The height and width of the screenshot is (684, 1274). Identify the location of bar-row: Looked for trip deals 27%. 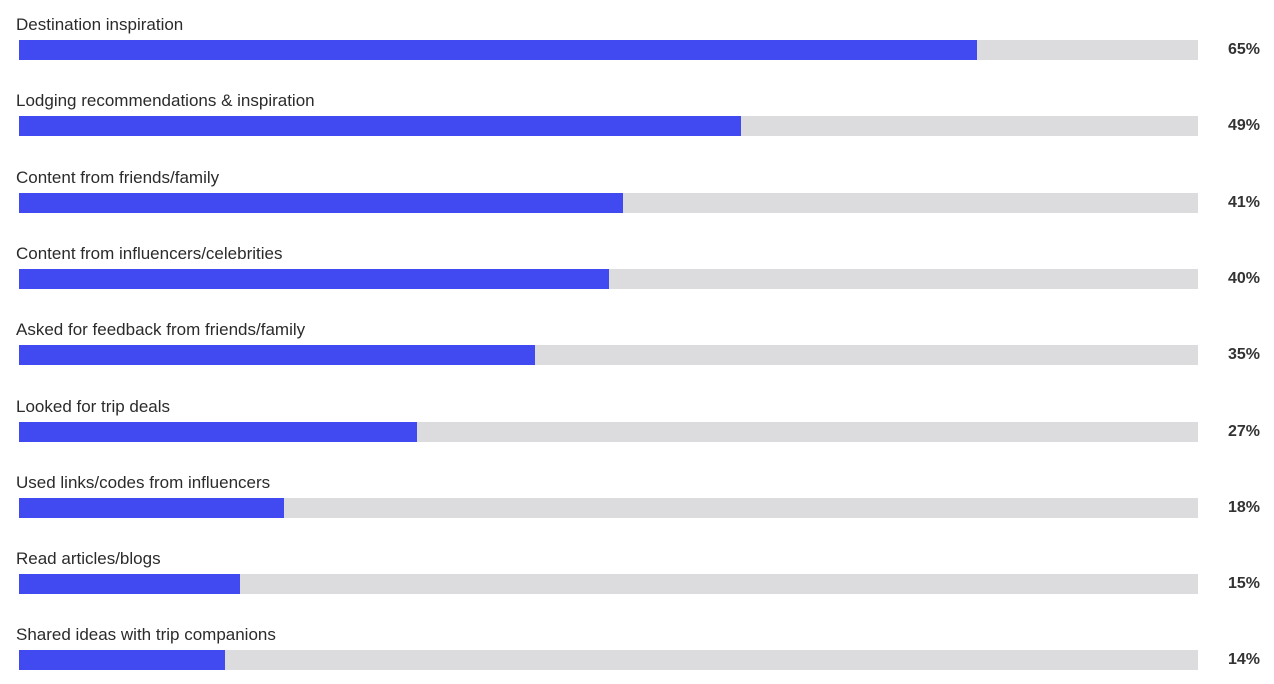
(637, 426).